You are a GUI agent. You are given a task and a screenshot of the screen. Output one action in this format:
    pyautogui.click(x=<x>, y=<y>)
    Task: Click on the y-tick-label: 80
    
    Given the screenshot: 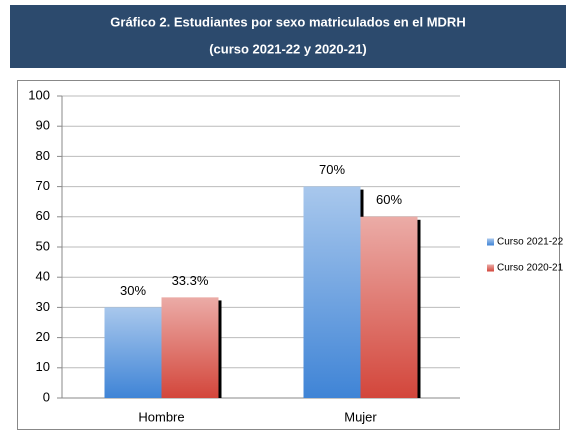 What is the action you would take?
    pyautogui.click(x=43, y=155)
    